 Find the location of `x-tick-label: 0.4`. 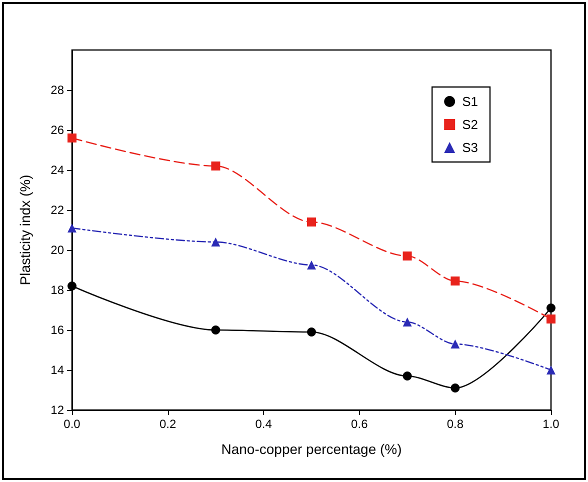

x-tick-label: 0.4 is located at coordinates (263, 424).